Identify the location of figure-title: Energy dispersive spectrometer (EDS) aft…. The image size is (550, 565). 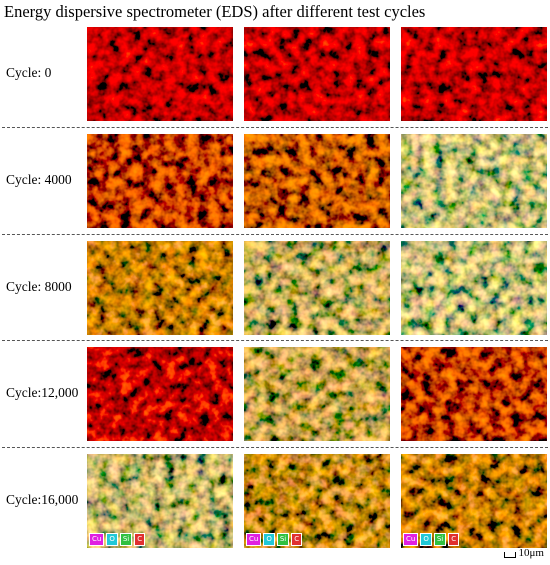
(215, 11).